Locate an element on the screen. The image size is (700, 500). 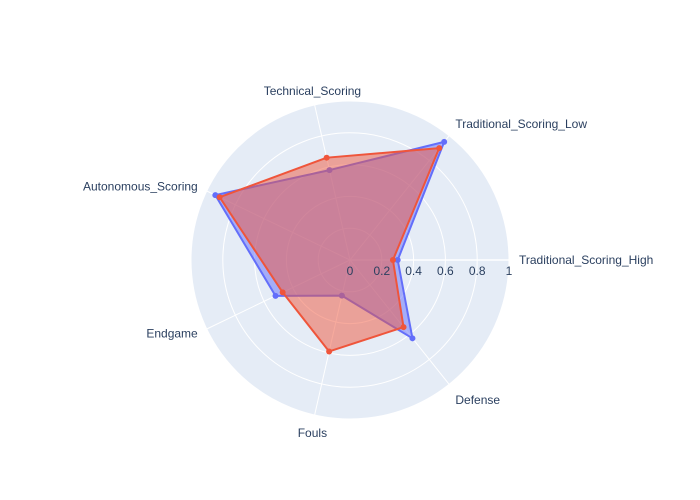
category-label: Fouls is located at coordinates (312, 433).